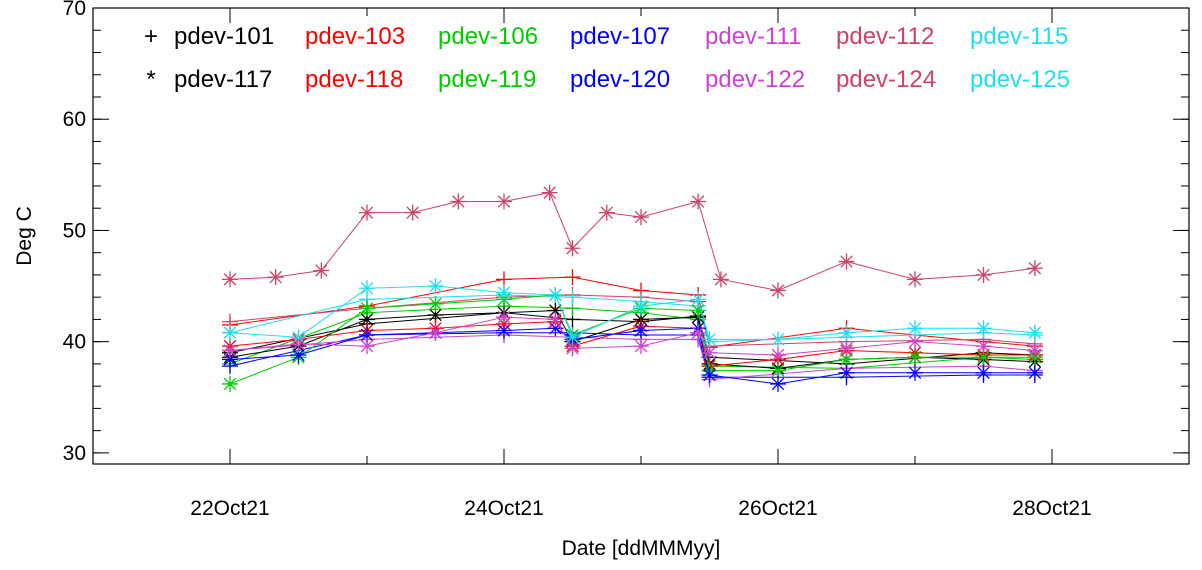  Describe the element at coordinates (74, 230) in the screenshot. I see `y-tick-label: 50` at that location.